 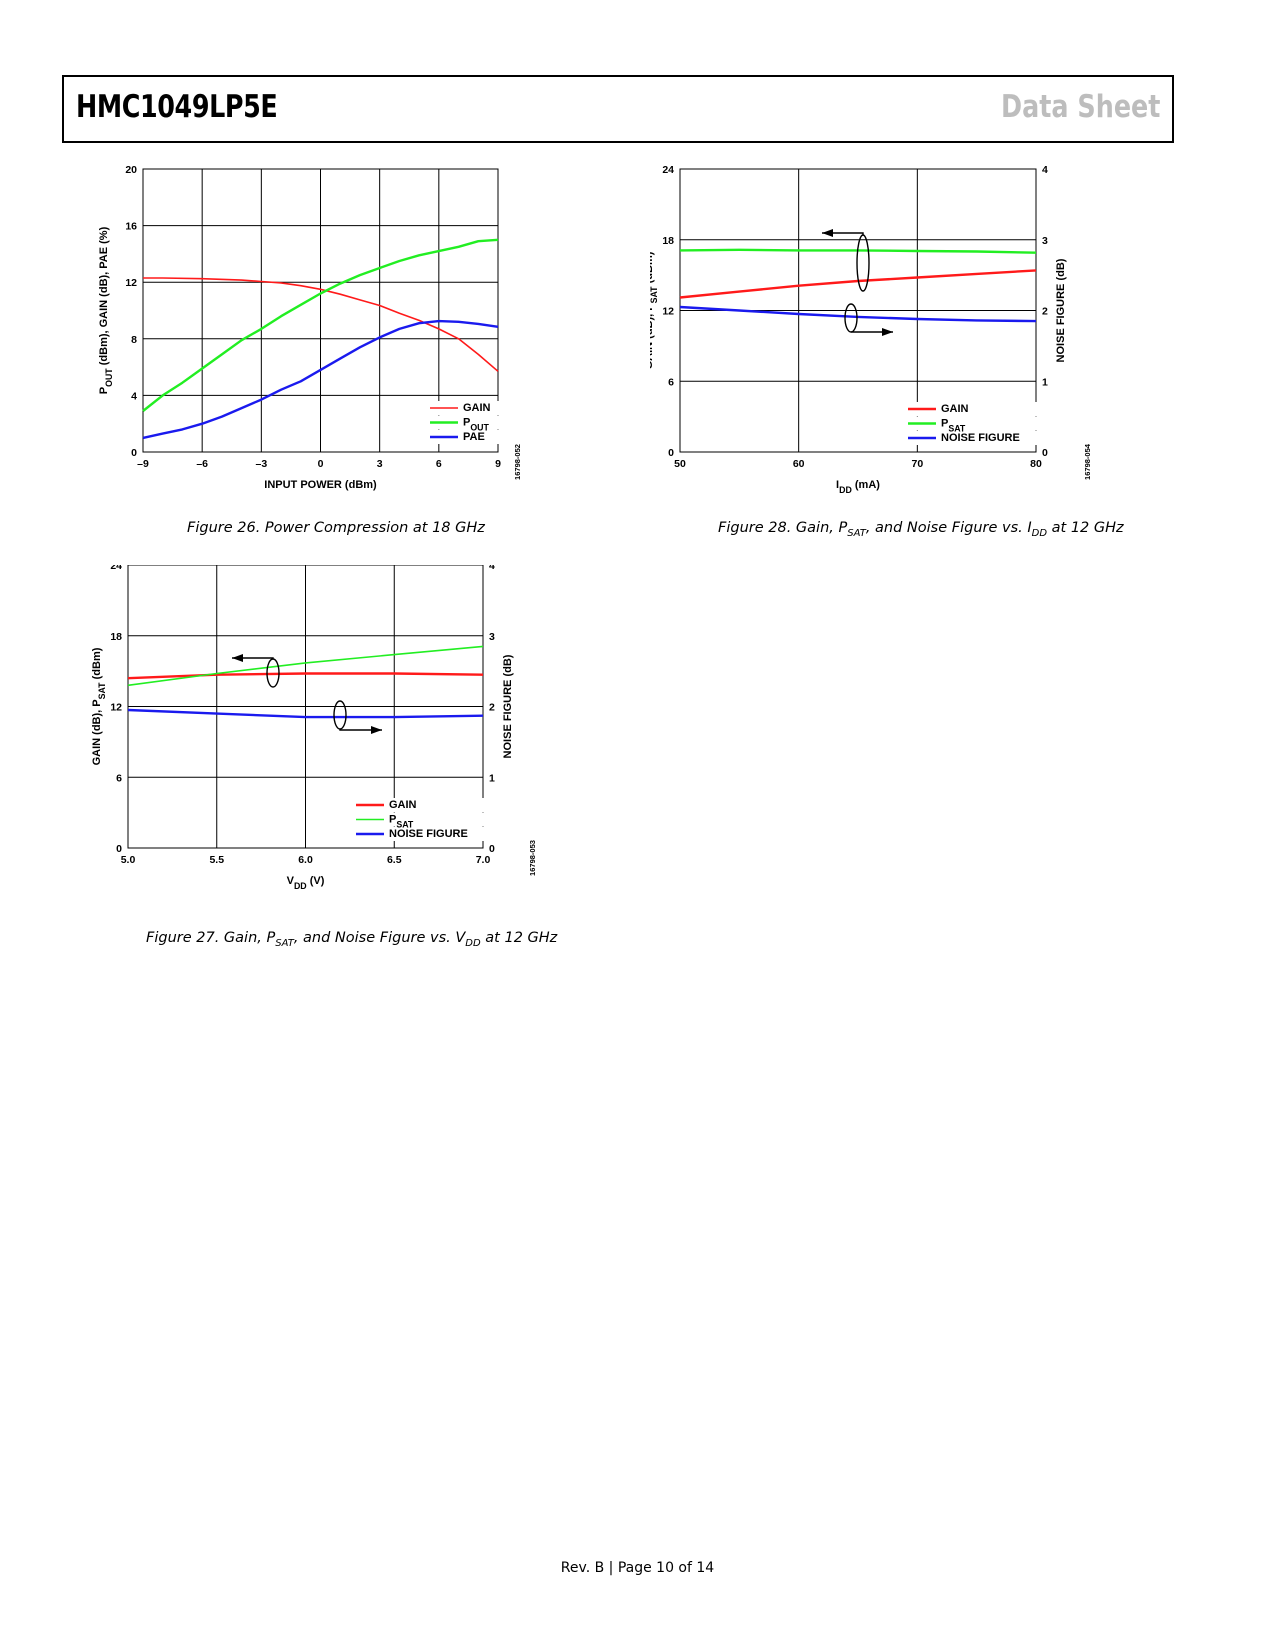 I want to click on page-footer: Rev. B | Page 10 of 14, so click(x=637, y=1568).